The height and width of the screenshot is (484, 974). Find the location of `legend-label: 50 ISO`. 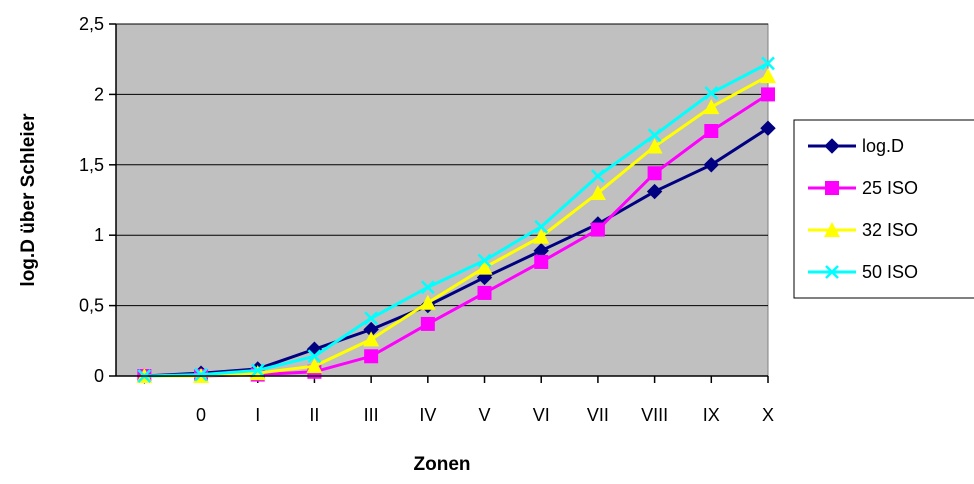

legend-label: 50 ISO is located at coordinates (890, 272).